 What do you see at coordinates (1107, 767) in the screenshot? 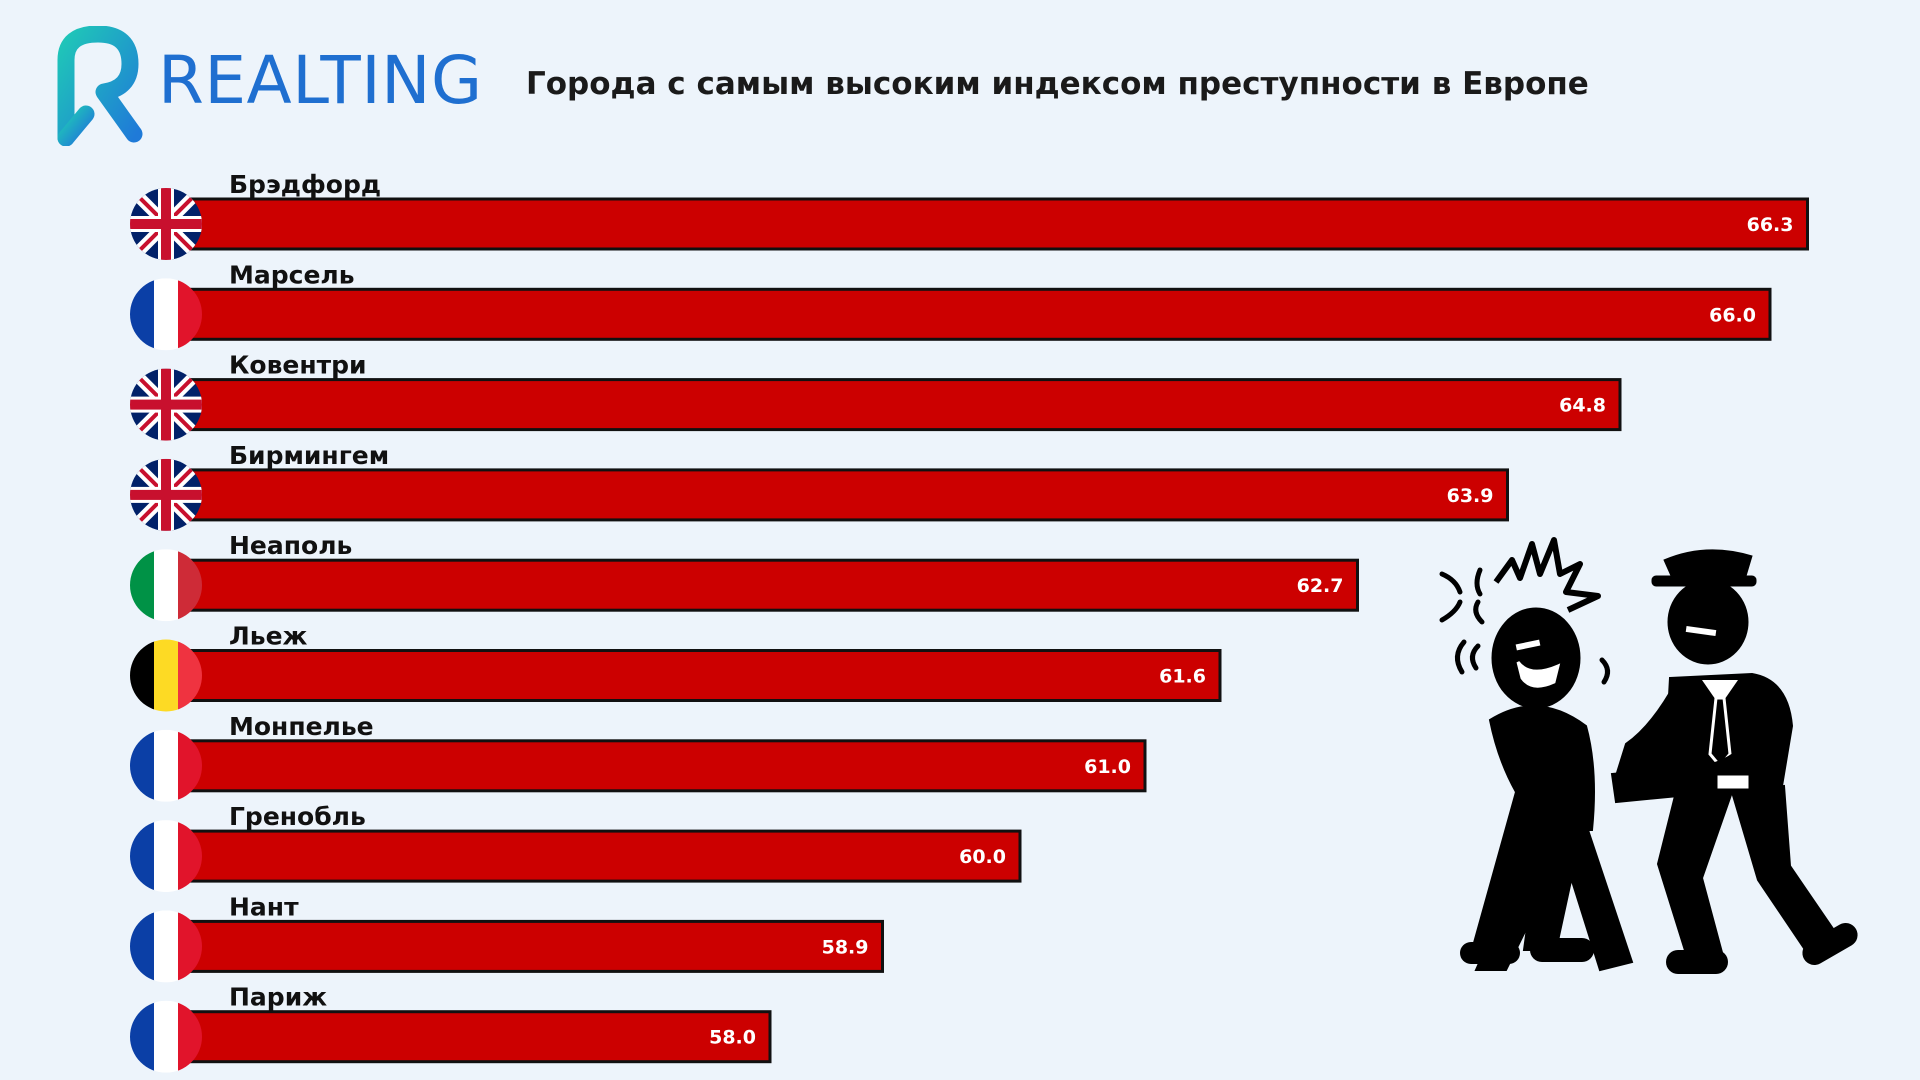
I see `value-label: 61.0` at bounding box center [1107, 767].